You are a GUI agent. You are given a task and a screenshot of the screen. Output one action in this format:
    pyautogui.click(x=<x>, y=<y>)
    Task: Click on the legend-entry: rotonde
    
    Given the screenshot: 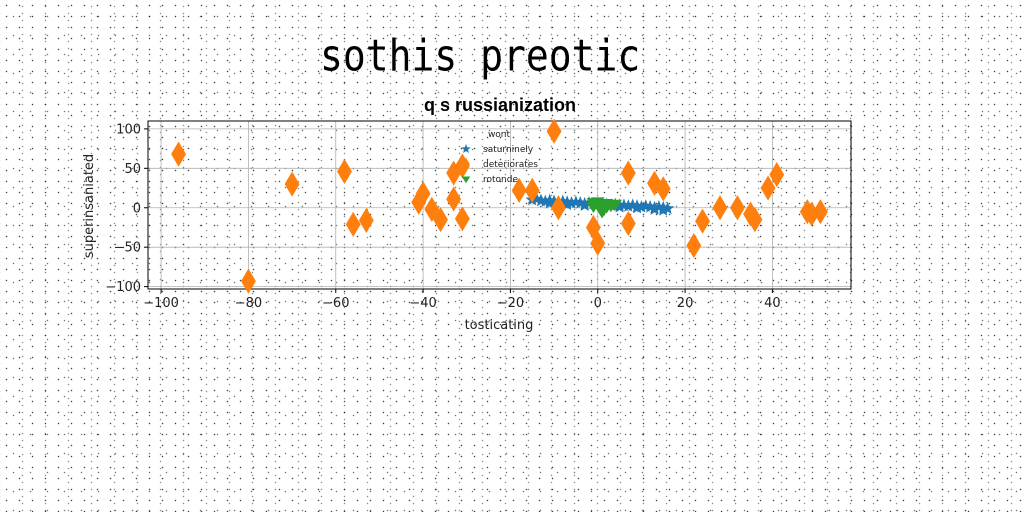 What is the action you would take?
    pyautogui.click(x=500, y=180)
    